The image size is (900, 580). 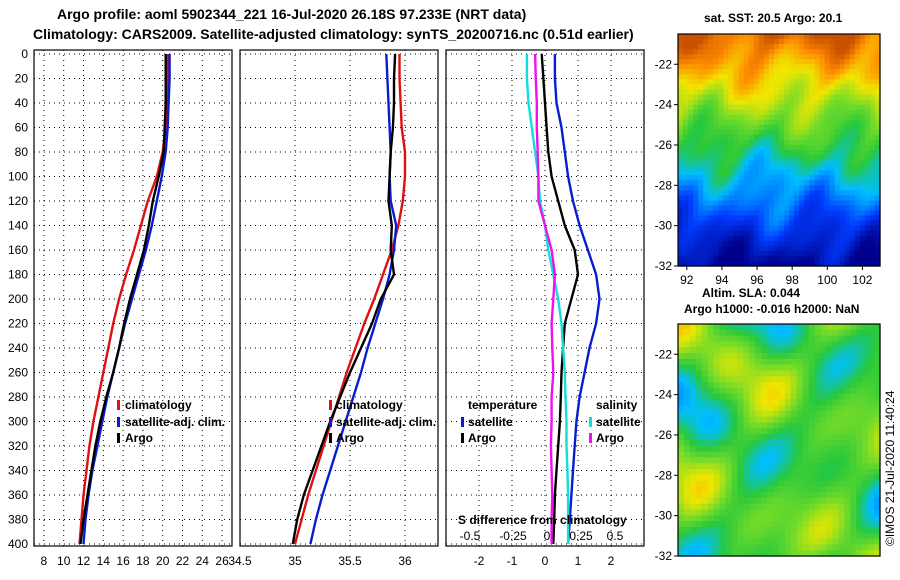 I want to click on map-y-tick-label: -30, so click(x=664, y=516).